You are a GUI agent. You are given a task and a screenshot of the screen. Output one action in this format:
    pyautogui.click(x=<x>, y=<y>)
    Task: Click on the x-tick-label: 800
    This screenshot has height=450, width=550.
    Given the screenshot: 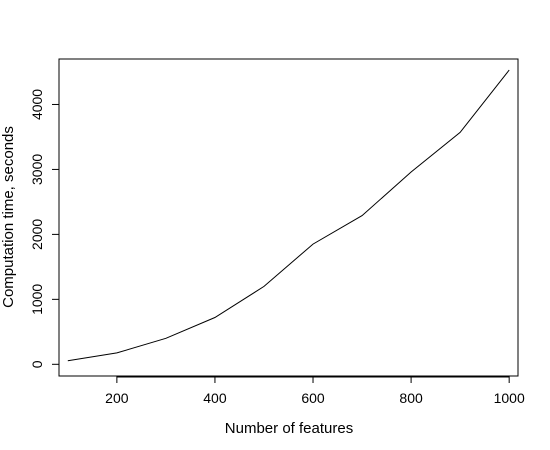 What is the action you would take?
    pyautogui.click(x=411, y=398)
    